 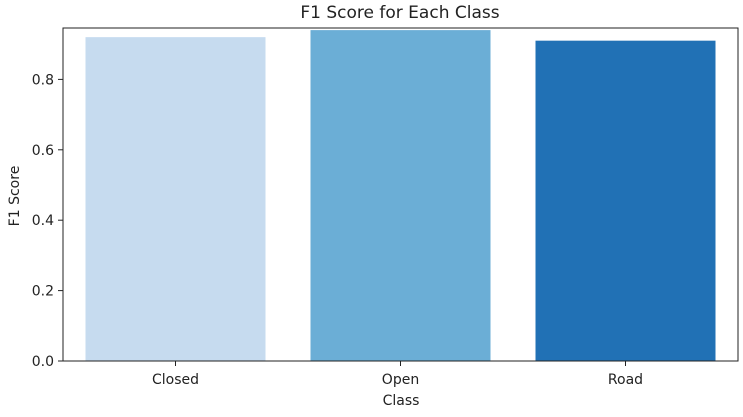 I want to click on y-axis-label: F1 Score, so click(x=15, y=196).